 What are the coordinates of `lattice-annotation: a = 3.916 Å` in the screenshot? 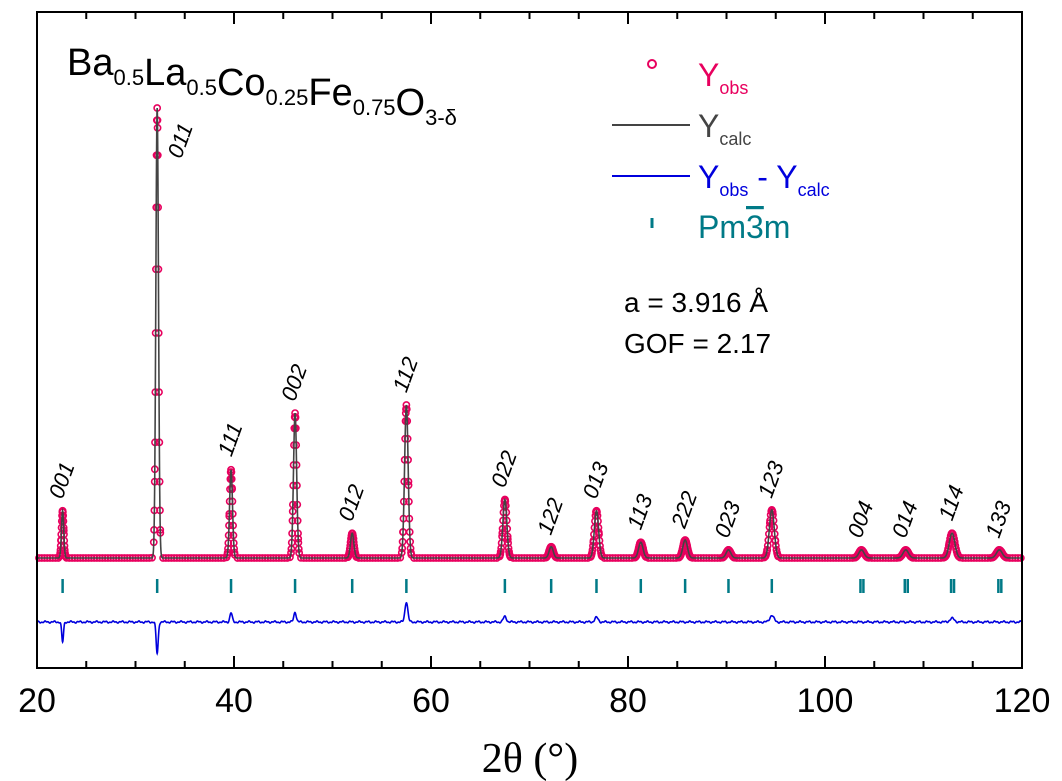 It's located at (696, 302).